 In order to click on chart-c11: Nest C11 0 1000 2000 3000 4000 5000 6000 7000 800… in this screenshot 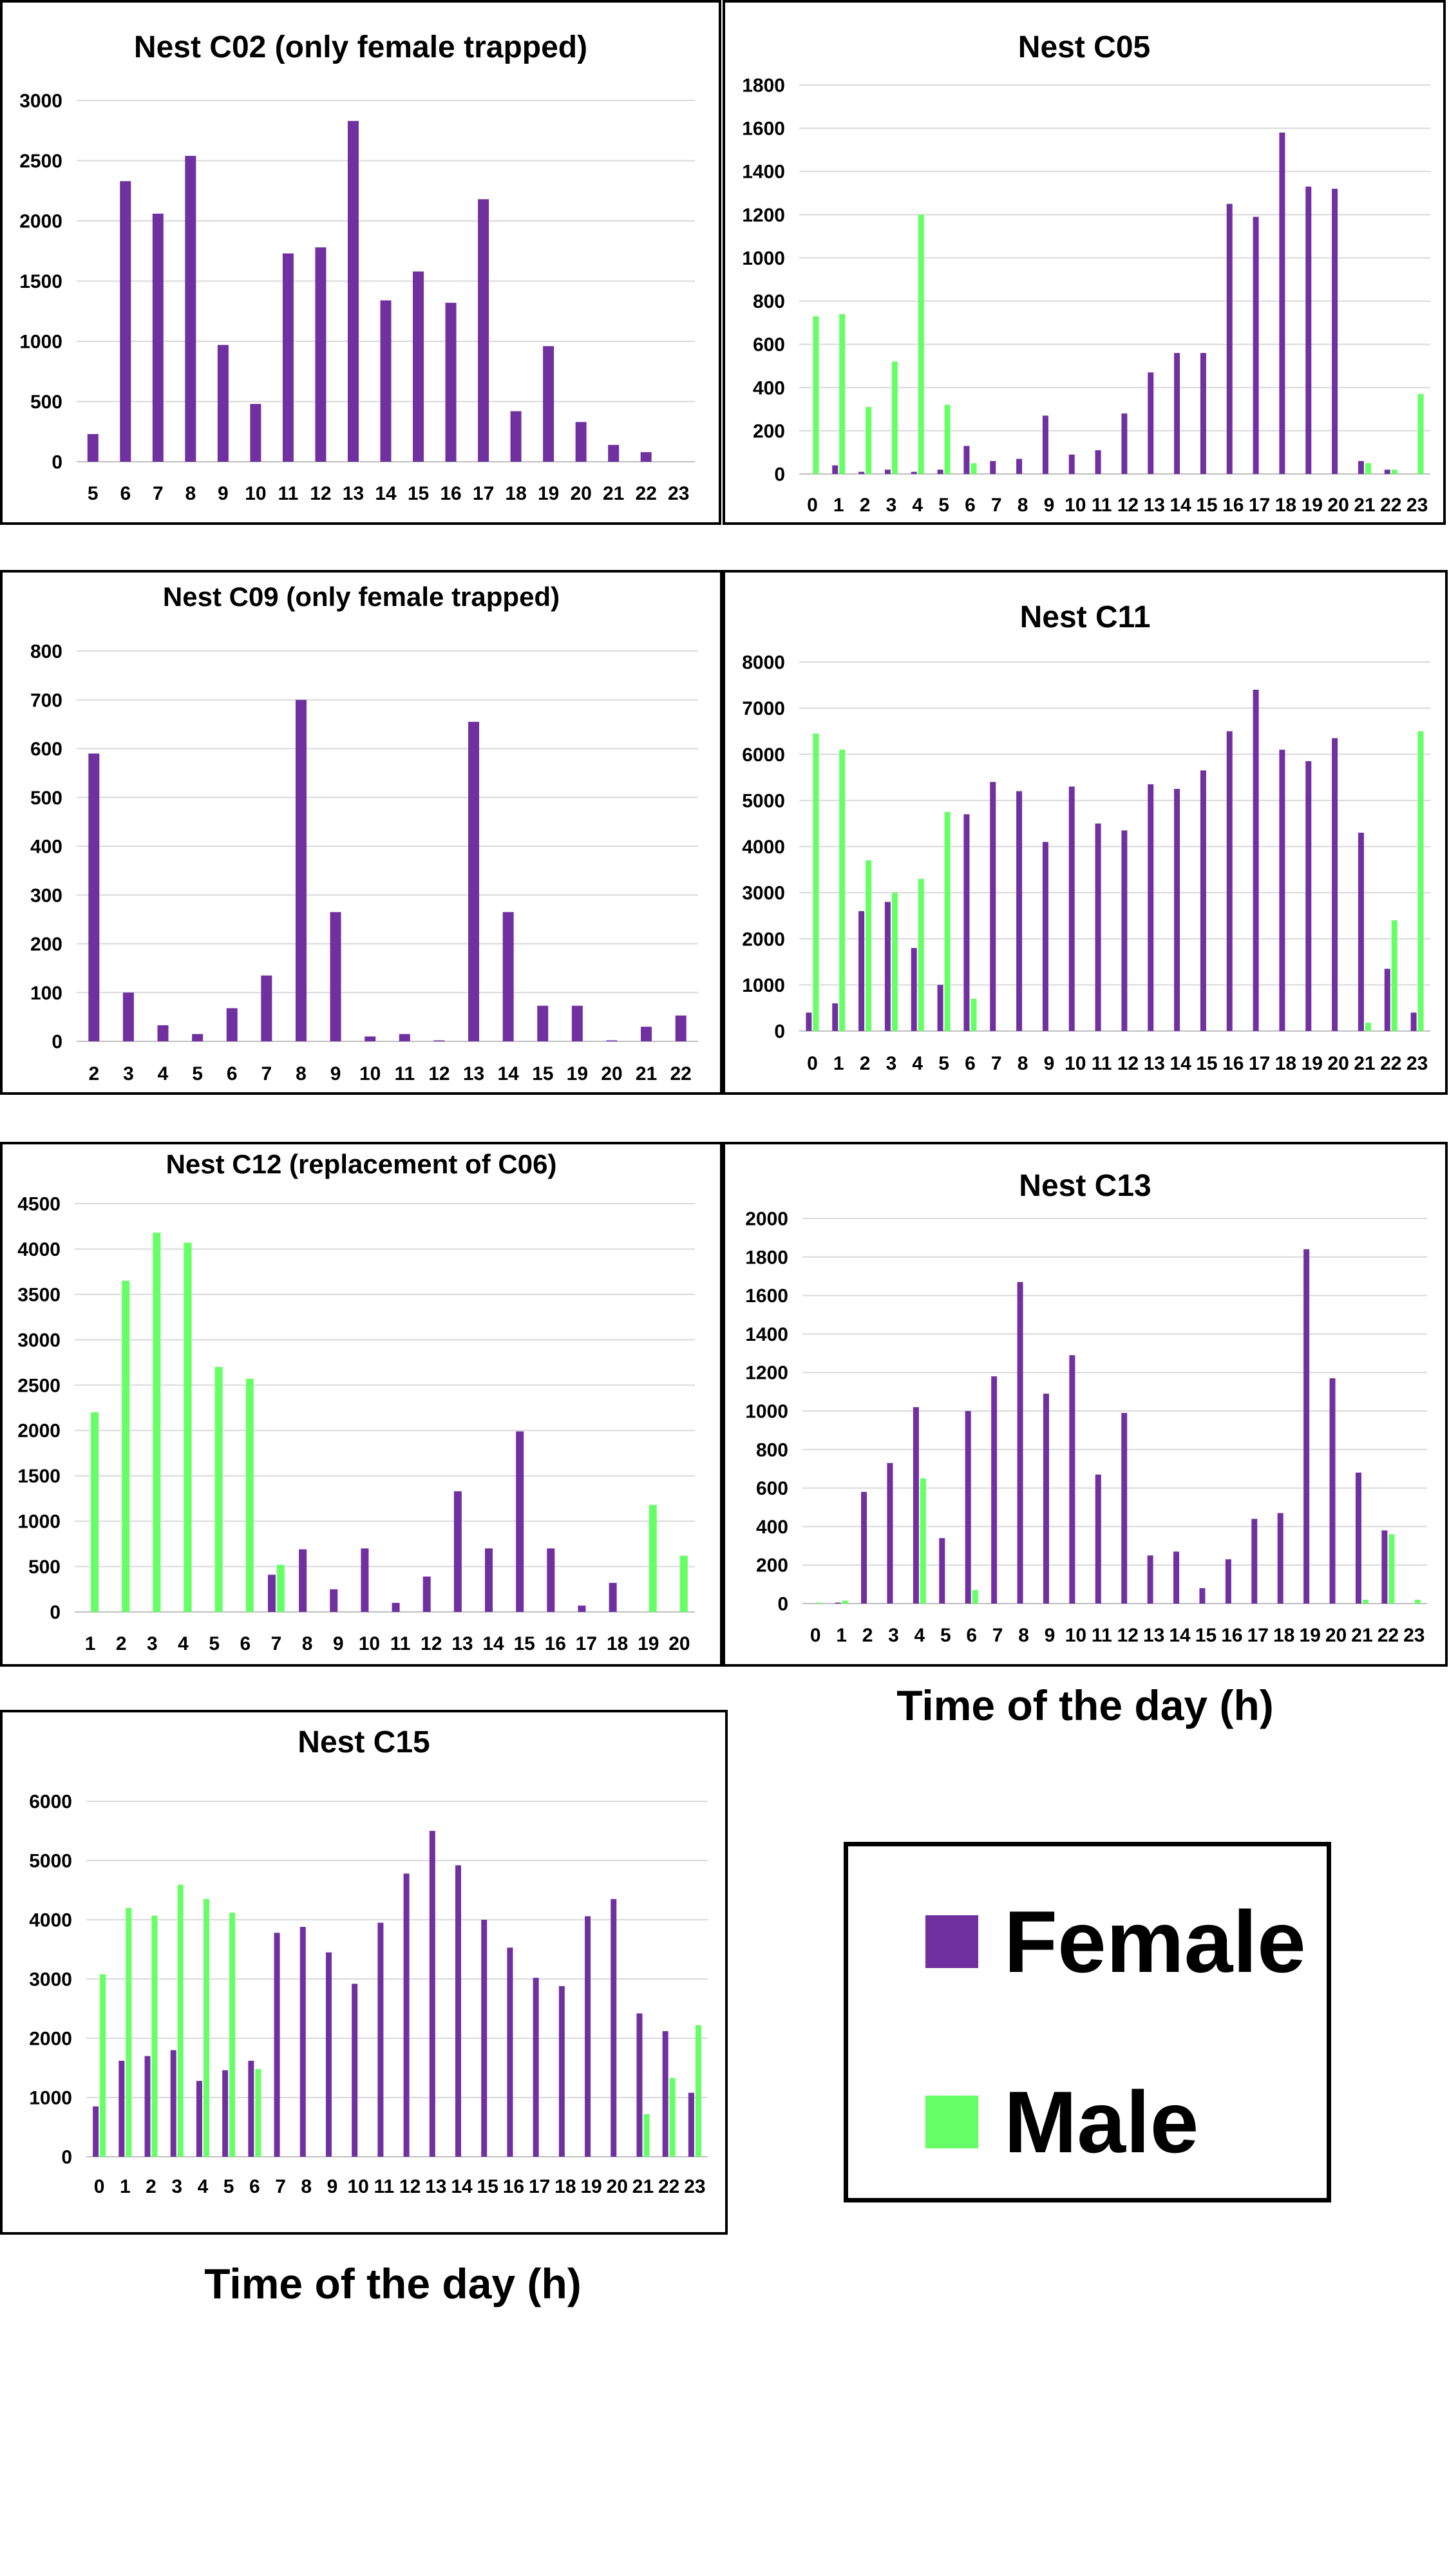, I will do `click(1086, 837)`.